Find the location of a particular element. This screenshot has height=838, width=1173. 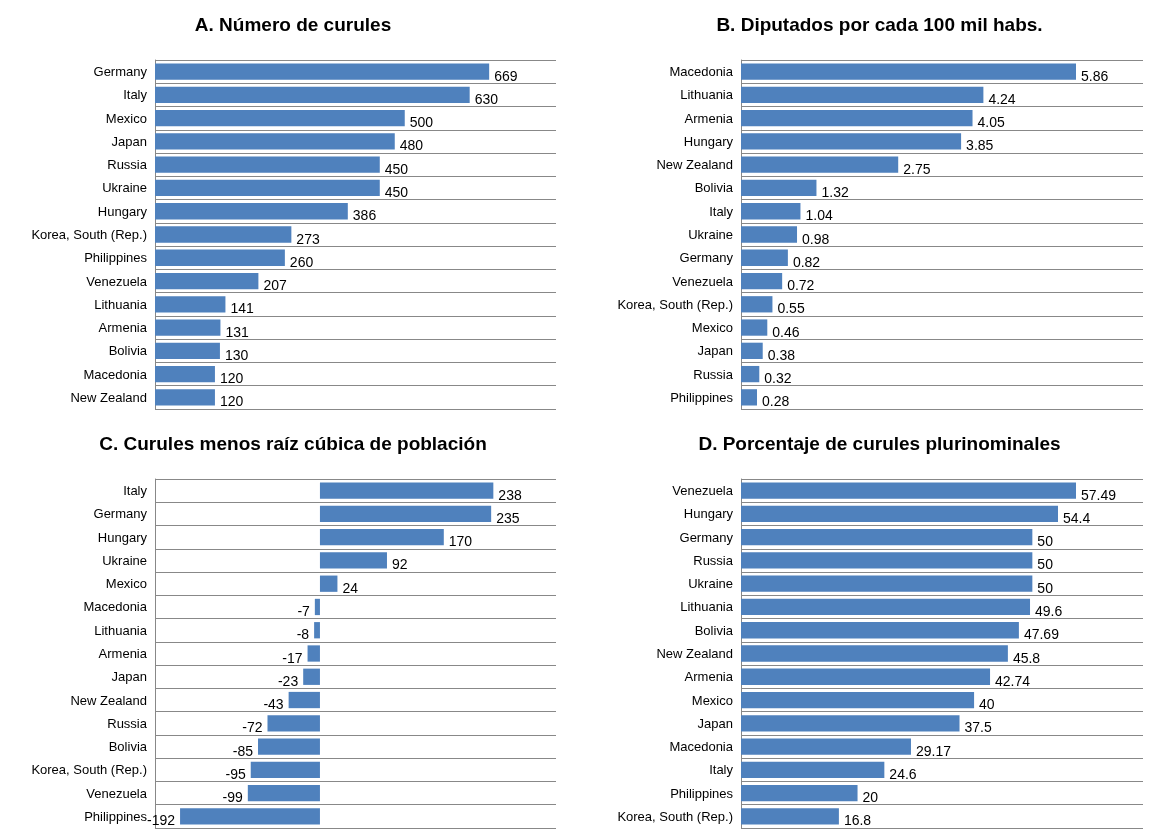

data-label: 0.72 is located at coordinates (801, 285).